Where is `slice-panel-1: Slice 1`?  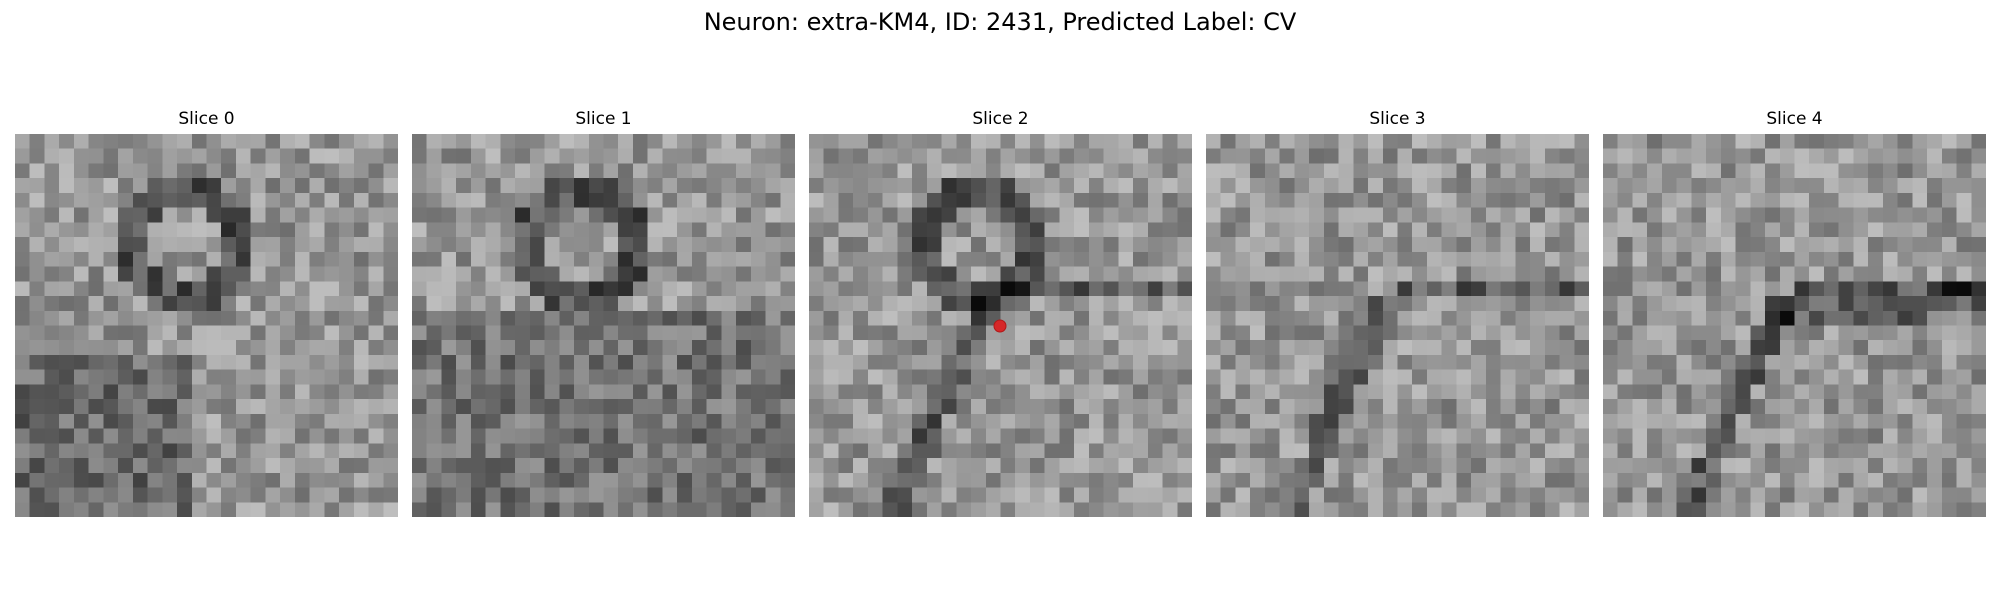 slice-panel-1: Slice 1 is located at coordinates (603, 312).